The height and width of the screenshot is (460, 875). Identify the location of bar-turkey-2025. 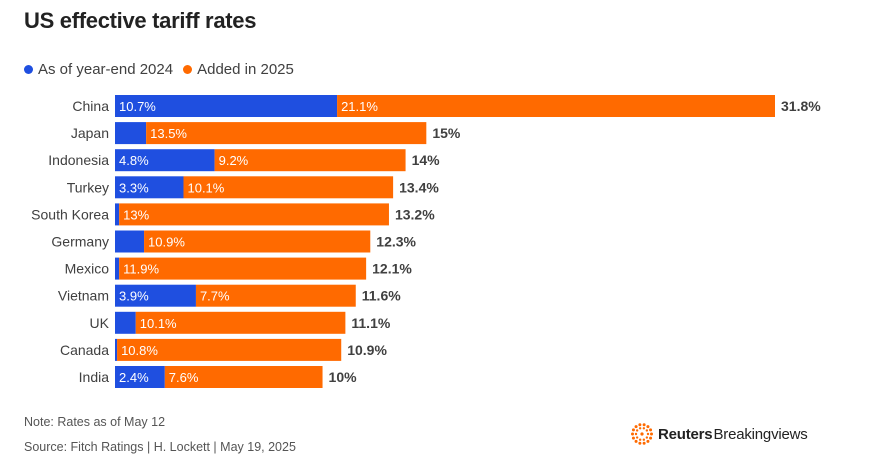
(288, 187).